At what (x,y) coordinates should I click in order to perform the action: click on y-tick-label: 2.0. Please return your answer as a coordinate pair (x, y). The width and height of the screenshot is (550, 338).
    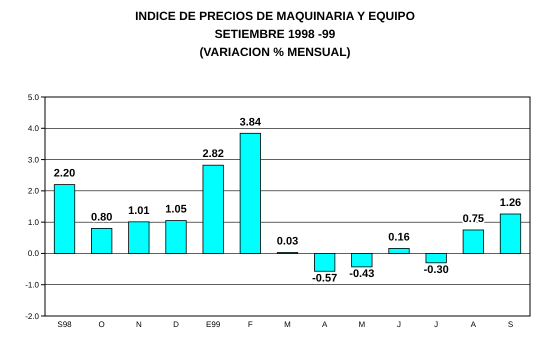
    Looking at the image, I should click on (34, 191).